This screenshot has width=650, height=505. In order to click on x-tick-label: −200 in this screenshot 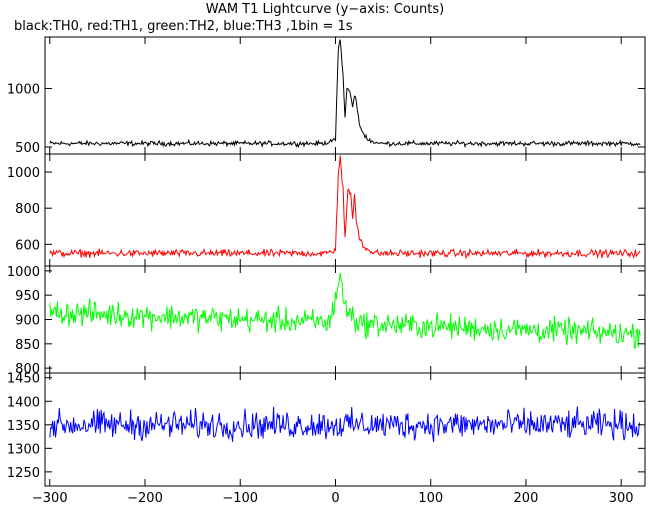, I will do `click(145, 498)`.